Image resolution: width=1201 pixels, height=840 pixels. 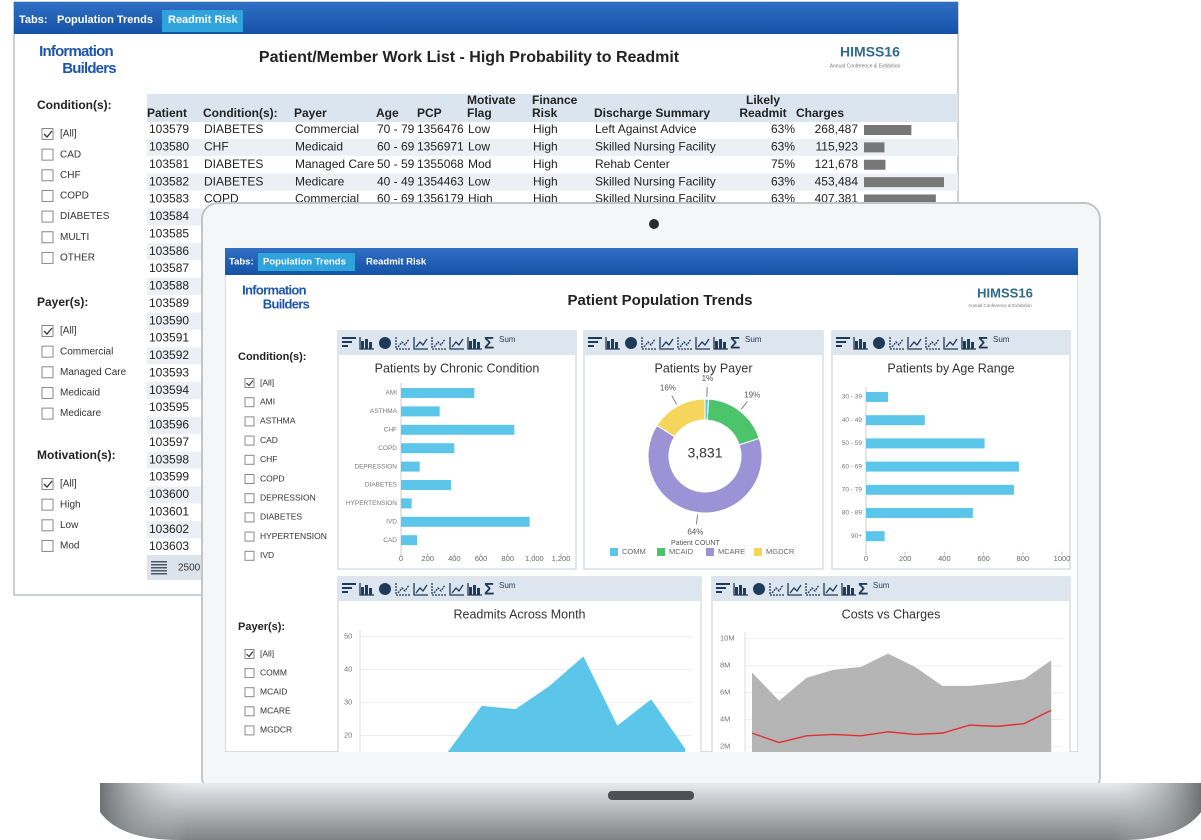 What do you see at coordinates (240, 113) in the screenshot?
I see `column-header: Condition(s):` at bounding box center [240, 113].